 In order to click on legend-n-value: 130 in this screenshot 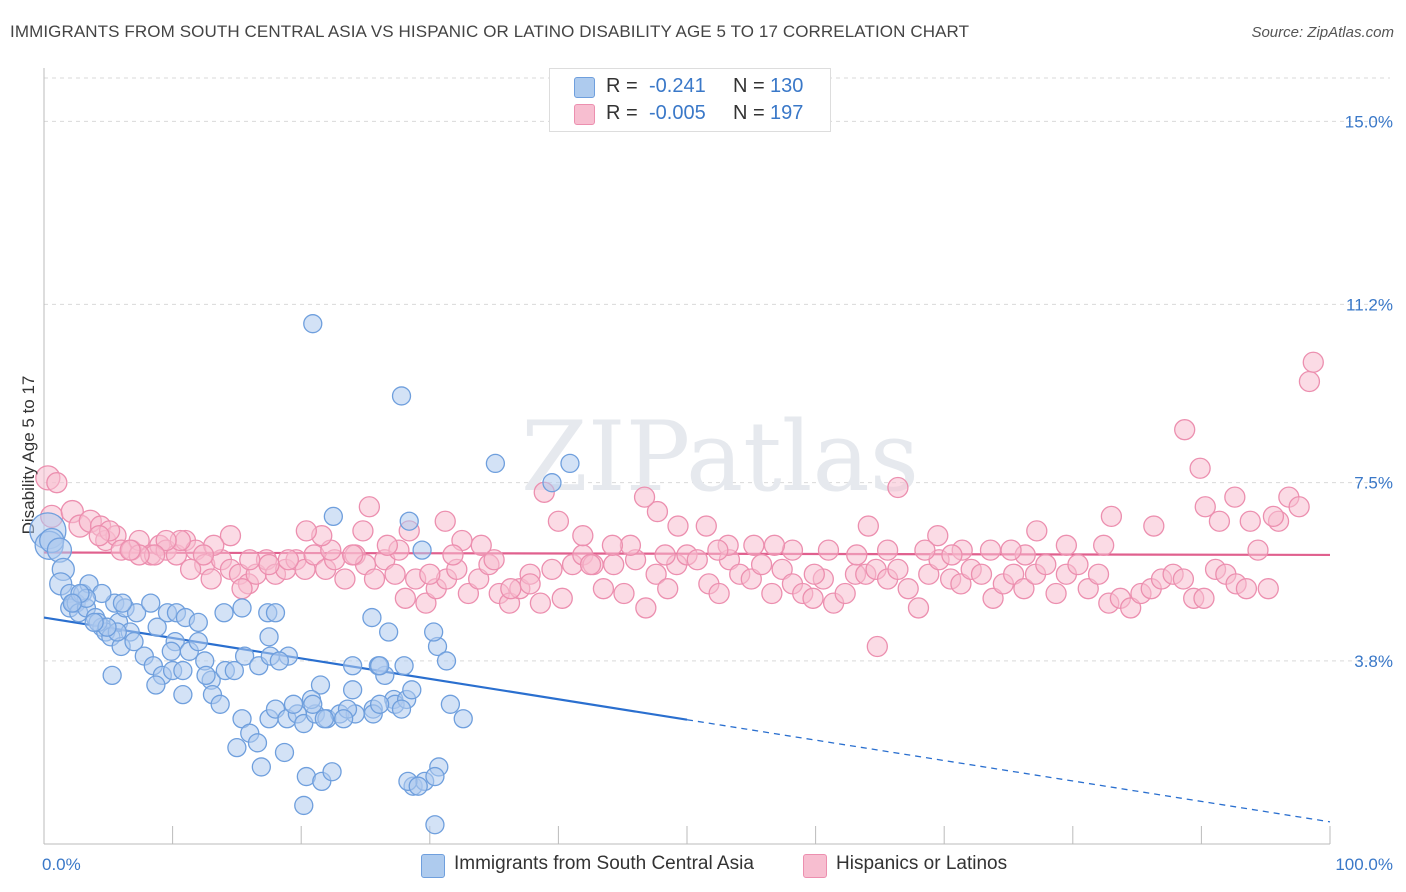, I will do `click(787, 86)`.